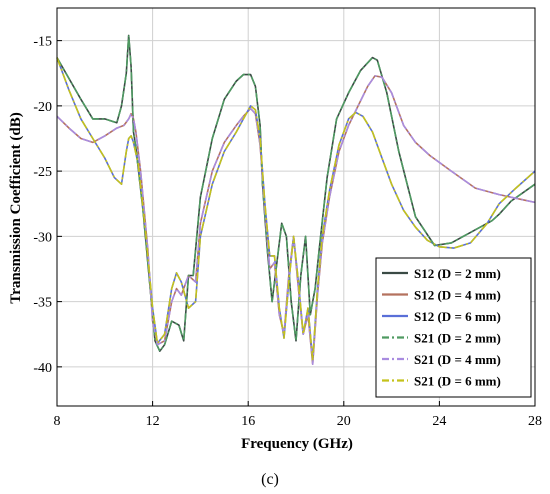 The width and height of the screenshot is (550, 494). Describe the element at coordinates (535, 421) in the screenshot. I see `x-tick-label: 28` at that location.